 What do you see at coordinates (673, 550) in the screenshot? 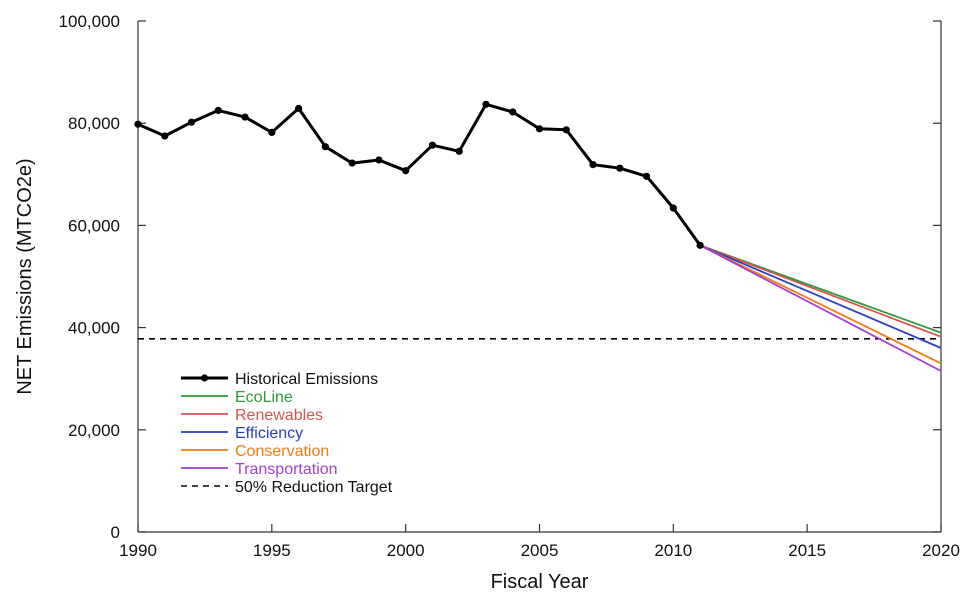
I see `x-tick-label: 2010` at bounding box center [673, 550].